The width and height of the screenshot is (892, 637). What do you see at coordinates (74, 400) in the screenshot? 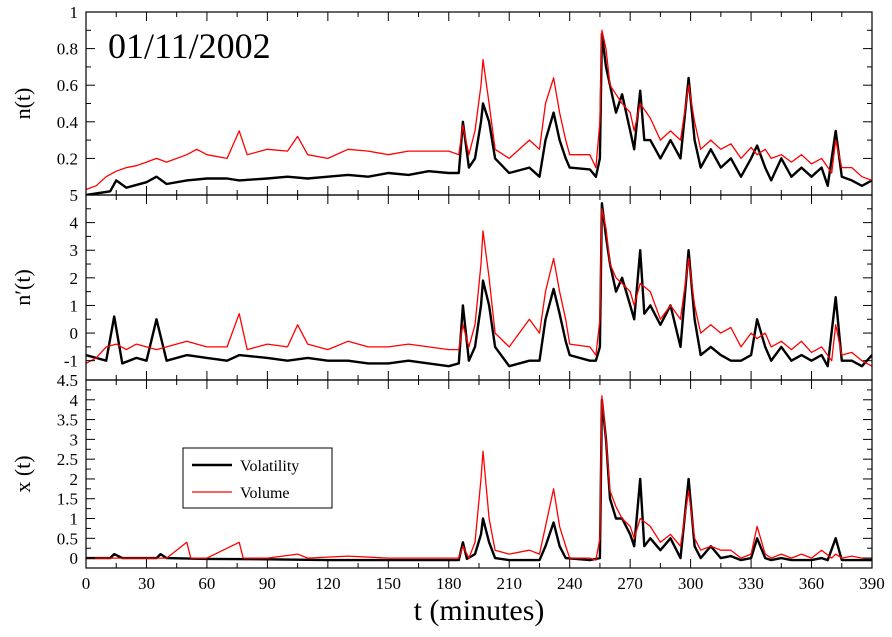
I see `ytick-label-bottom: 4` at bounding box center [74, 400].